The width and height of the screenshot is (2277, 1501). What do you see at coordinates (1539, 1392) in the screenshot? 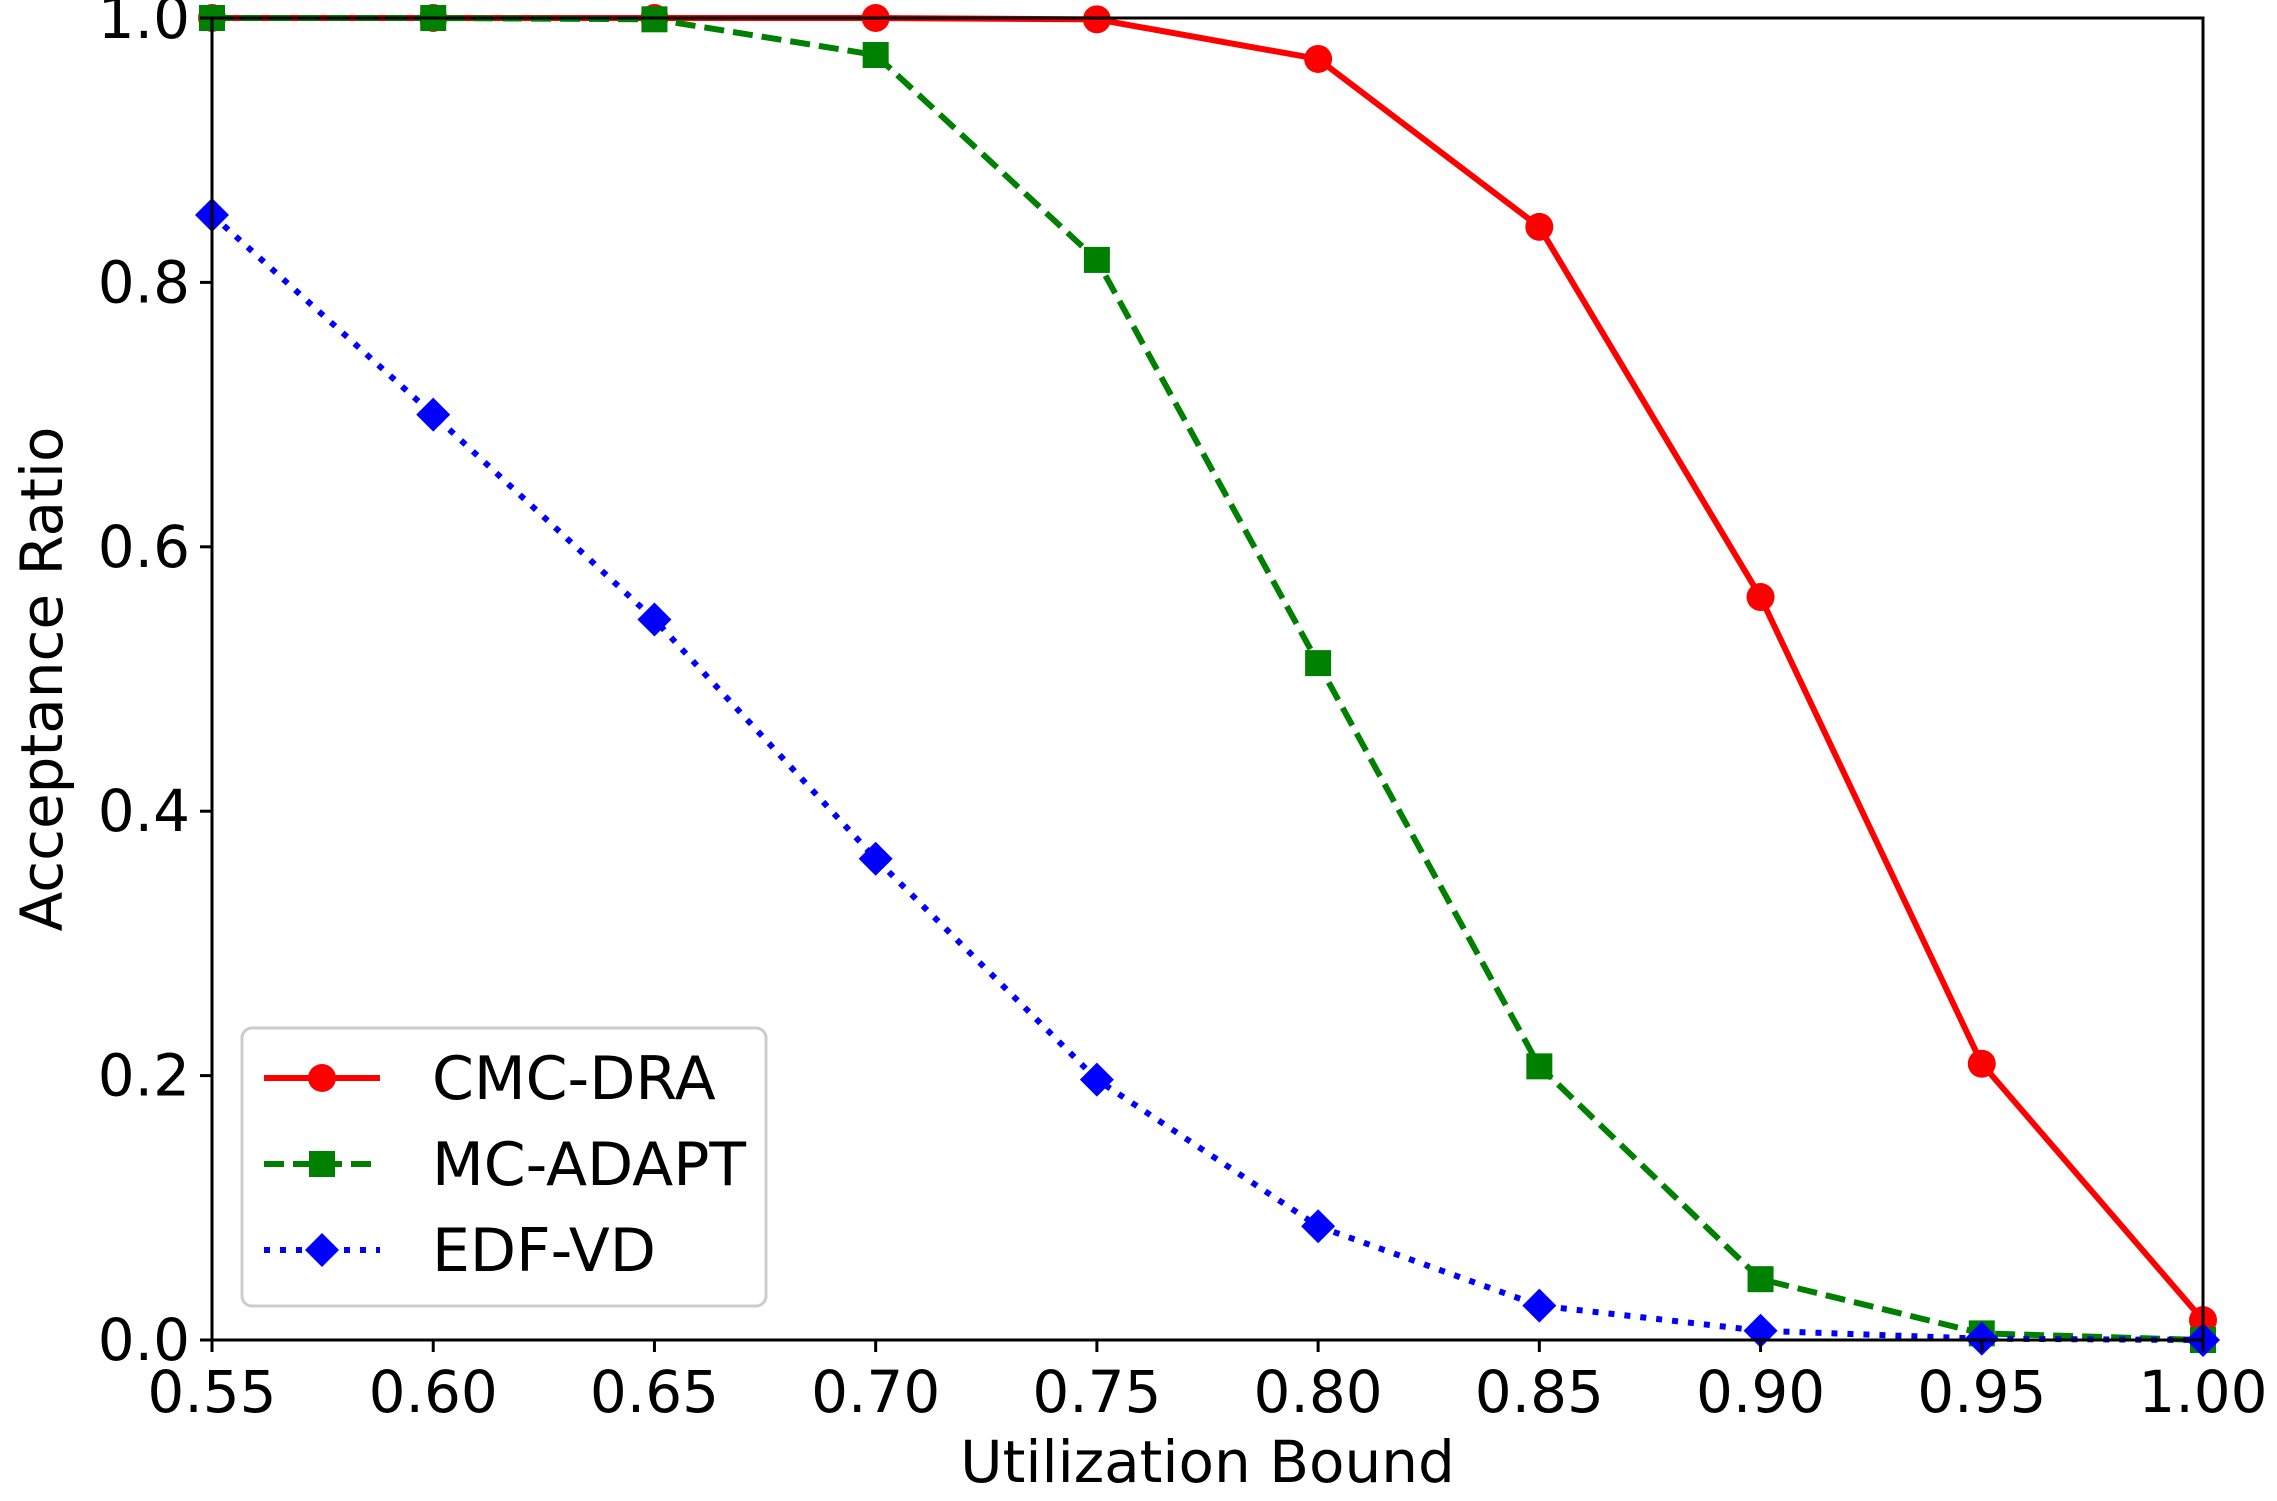
I see `x-tick-label: 0.85` at bounding box center [1539, 1392].